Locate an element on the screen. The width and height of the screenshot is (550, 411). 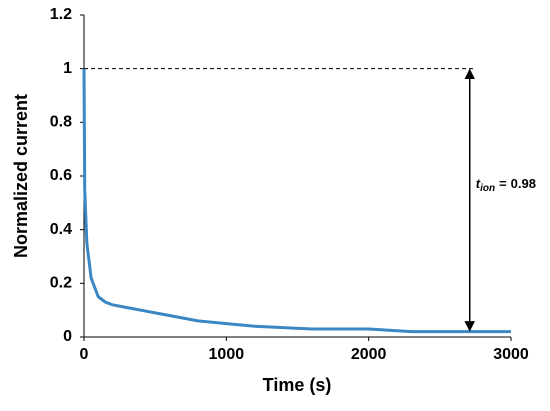
x-tick-label: 1000 is located at coordinates (227, 354).